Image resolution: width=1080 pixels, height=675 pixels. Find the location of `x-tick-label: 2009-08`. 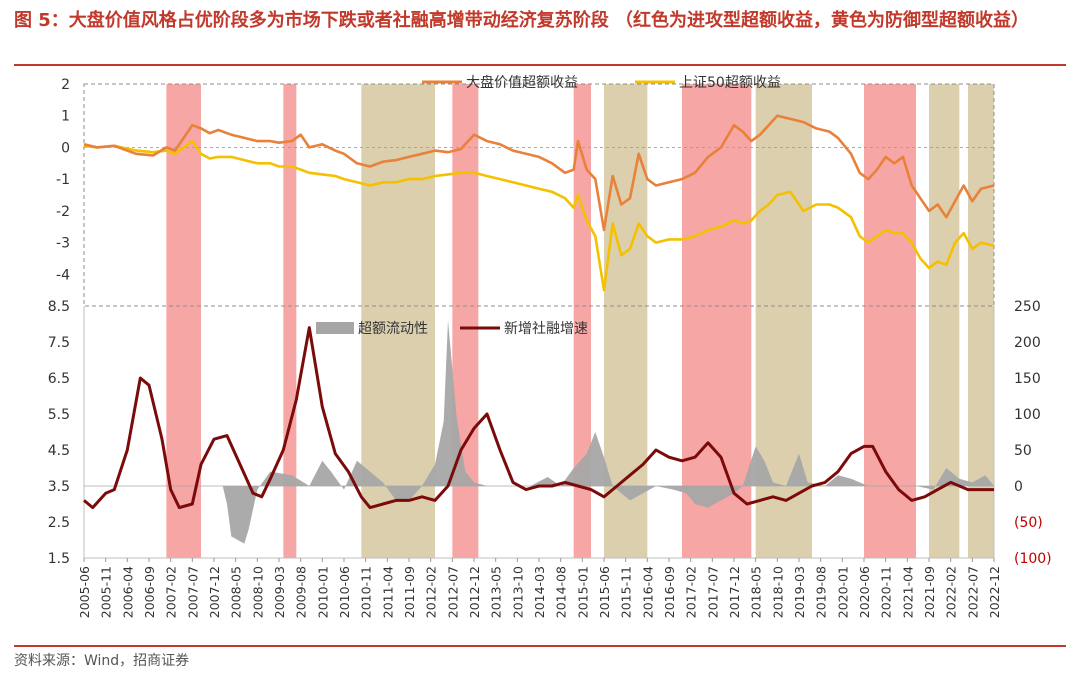

x-tick-label: 2009-08 is located at coordinates (301, 592).